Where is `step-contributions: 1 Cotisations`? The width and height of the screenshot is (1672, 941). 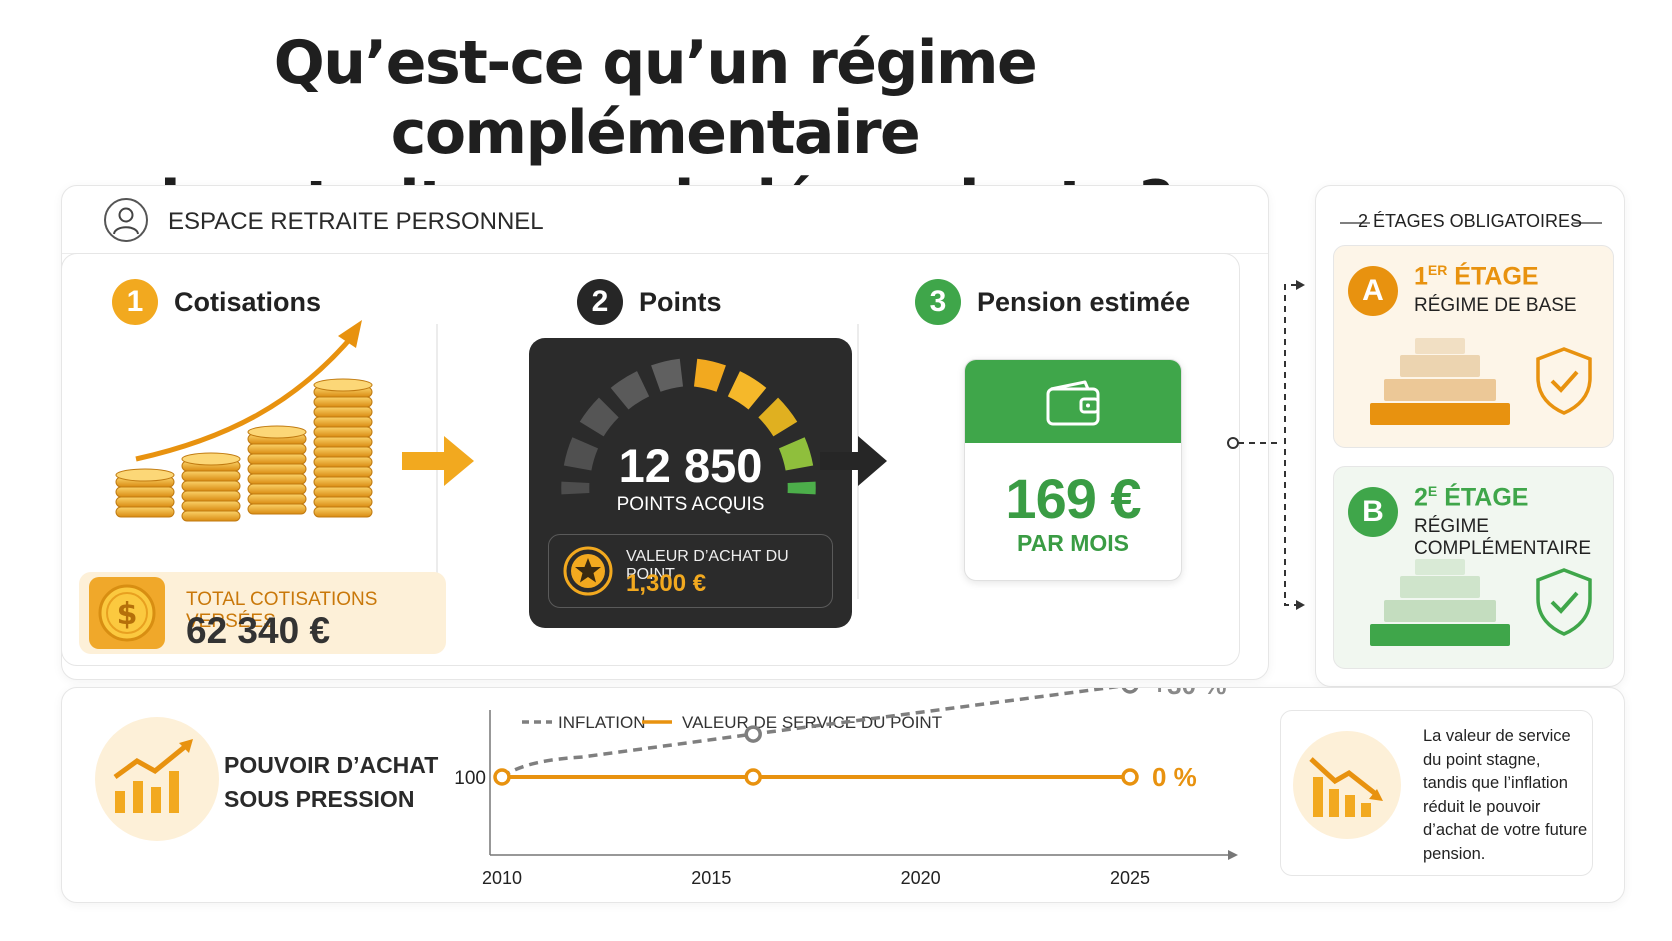 step-contributions: 1 Cotisations is located at coordinates (216, 302).